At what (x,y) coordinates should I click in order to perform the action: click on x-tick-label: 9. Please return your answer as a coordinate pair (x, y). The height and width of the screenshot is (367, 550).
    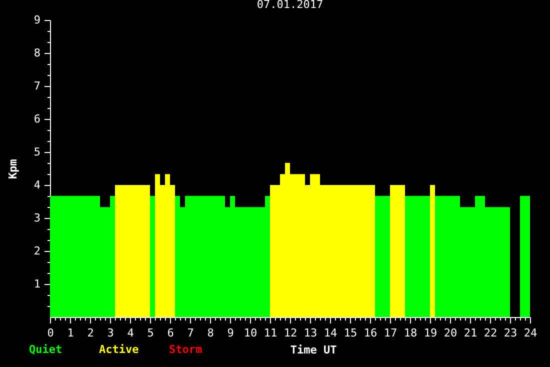
    Looking at the image, I should click on (230, 333).